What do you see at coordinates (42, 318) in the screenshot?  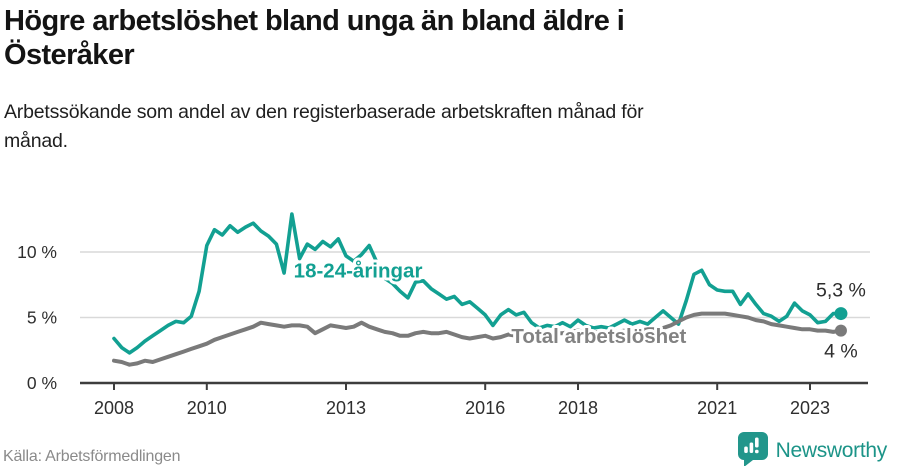 I see `y-tick-label-5: 5 %` at bounding box center [42, 318].